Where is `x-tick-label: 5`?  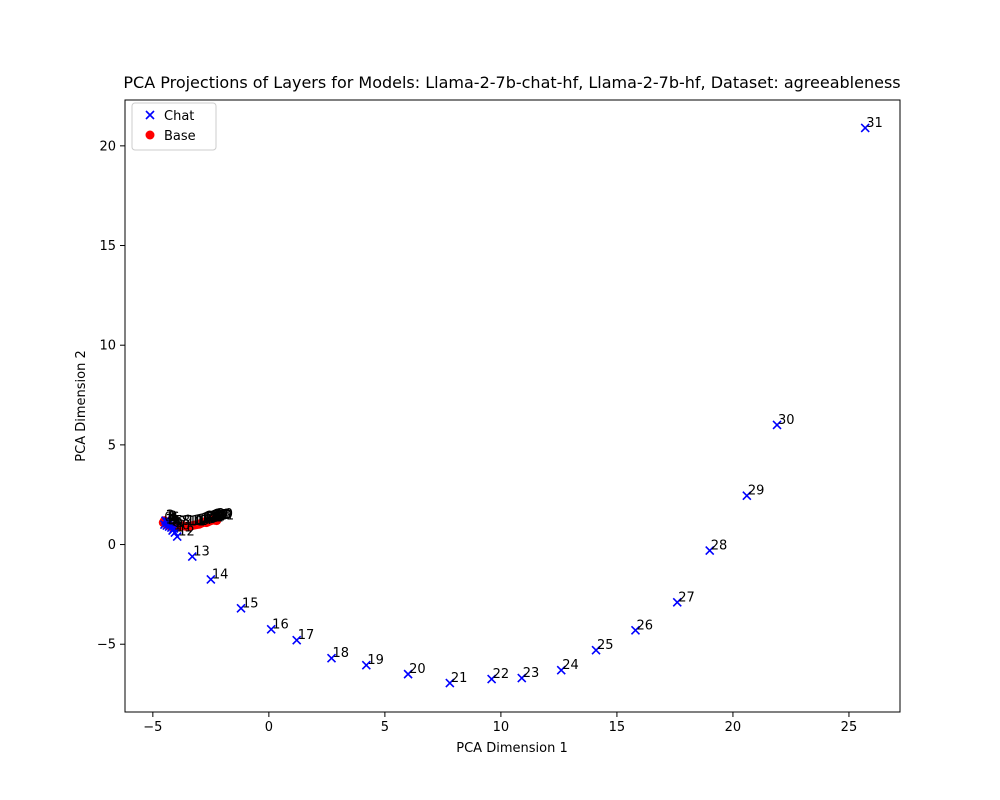
x-tick-label: 5 is located at coordinates (385, 727).